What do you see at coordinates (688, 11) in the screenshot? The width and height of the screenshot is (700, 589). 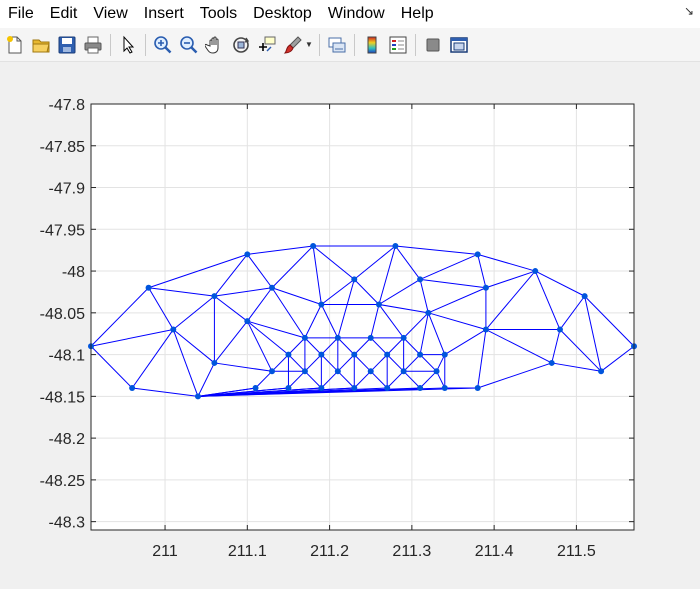 I see `dock-figure-button: ↘` at bounding box center [688, 11].